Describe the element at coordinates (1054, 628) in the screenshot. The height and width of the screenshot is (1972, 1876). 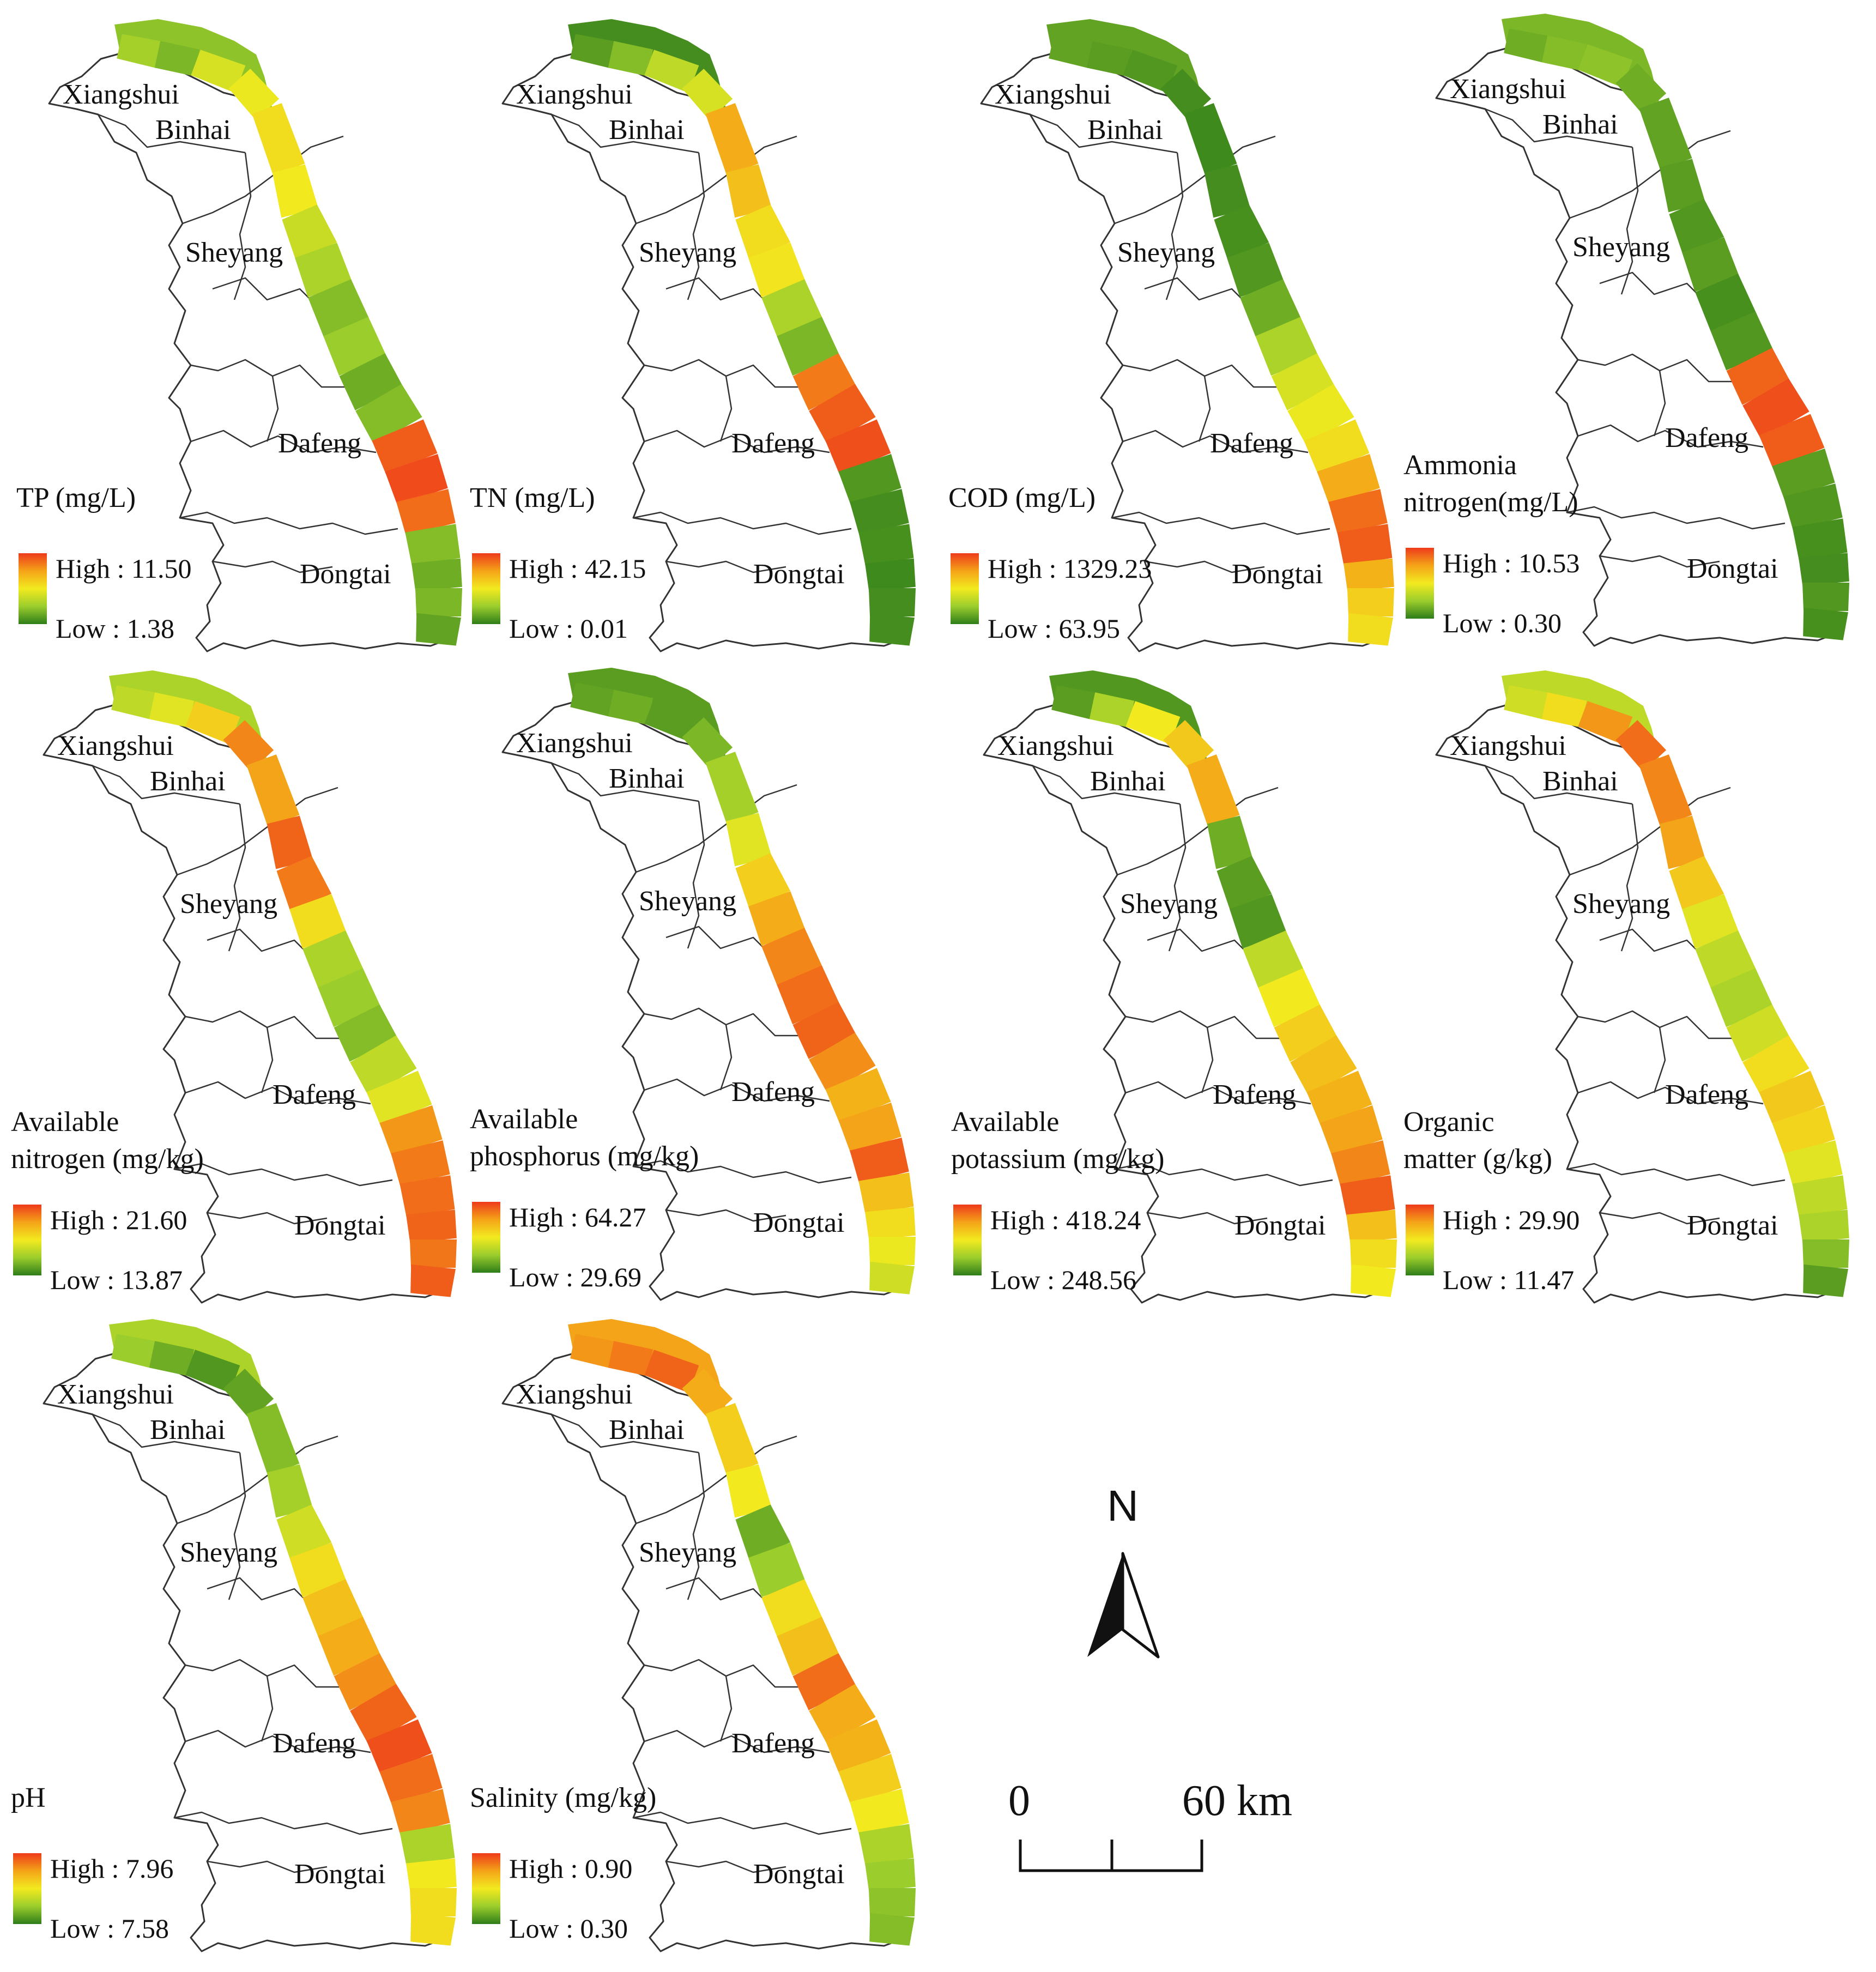
I see `legend-low-label: Low : 63.95` at that location.